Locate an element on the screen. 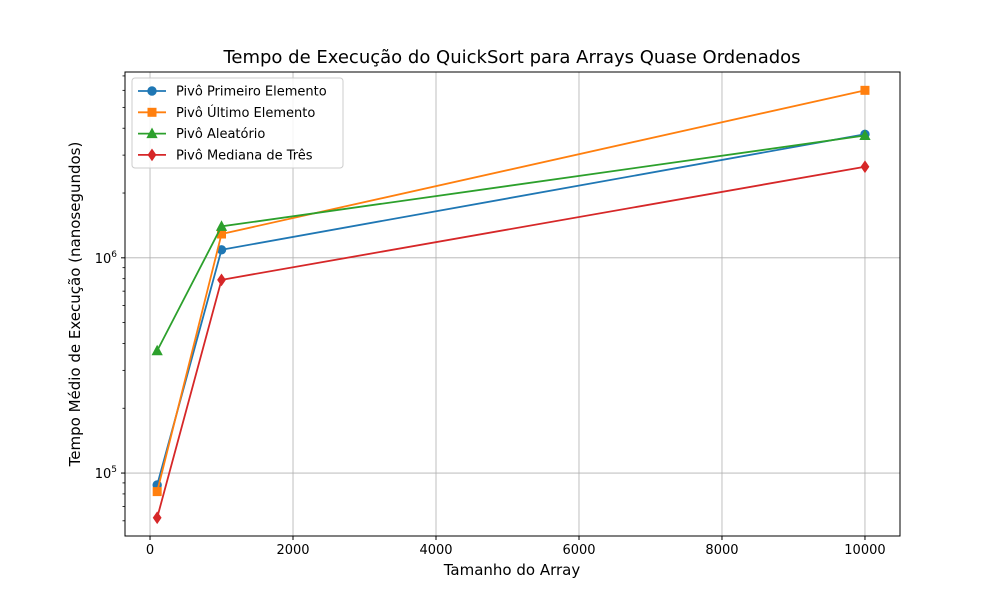 The width and height of the screenshot is (1000, 600). y-tick-label: 10⁶ is located at coordinates (106, 258).